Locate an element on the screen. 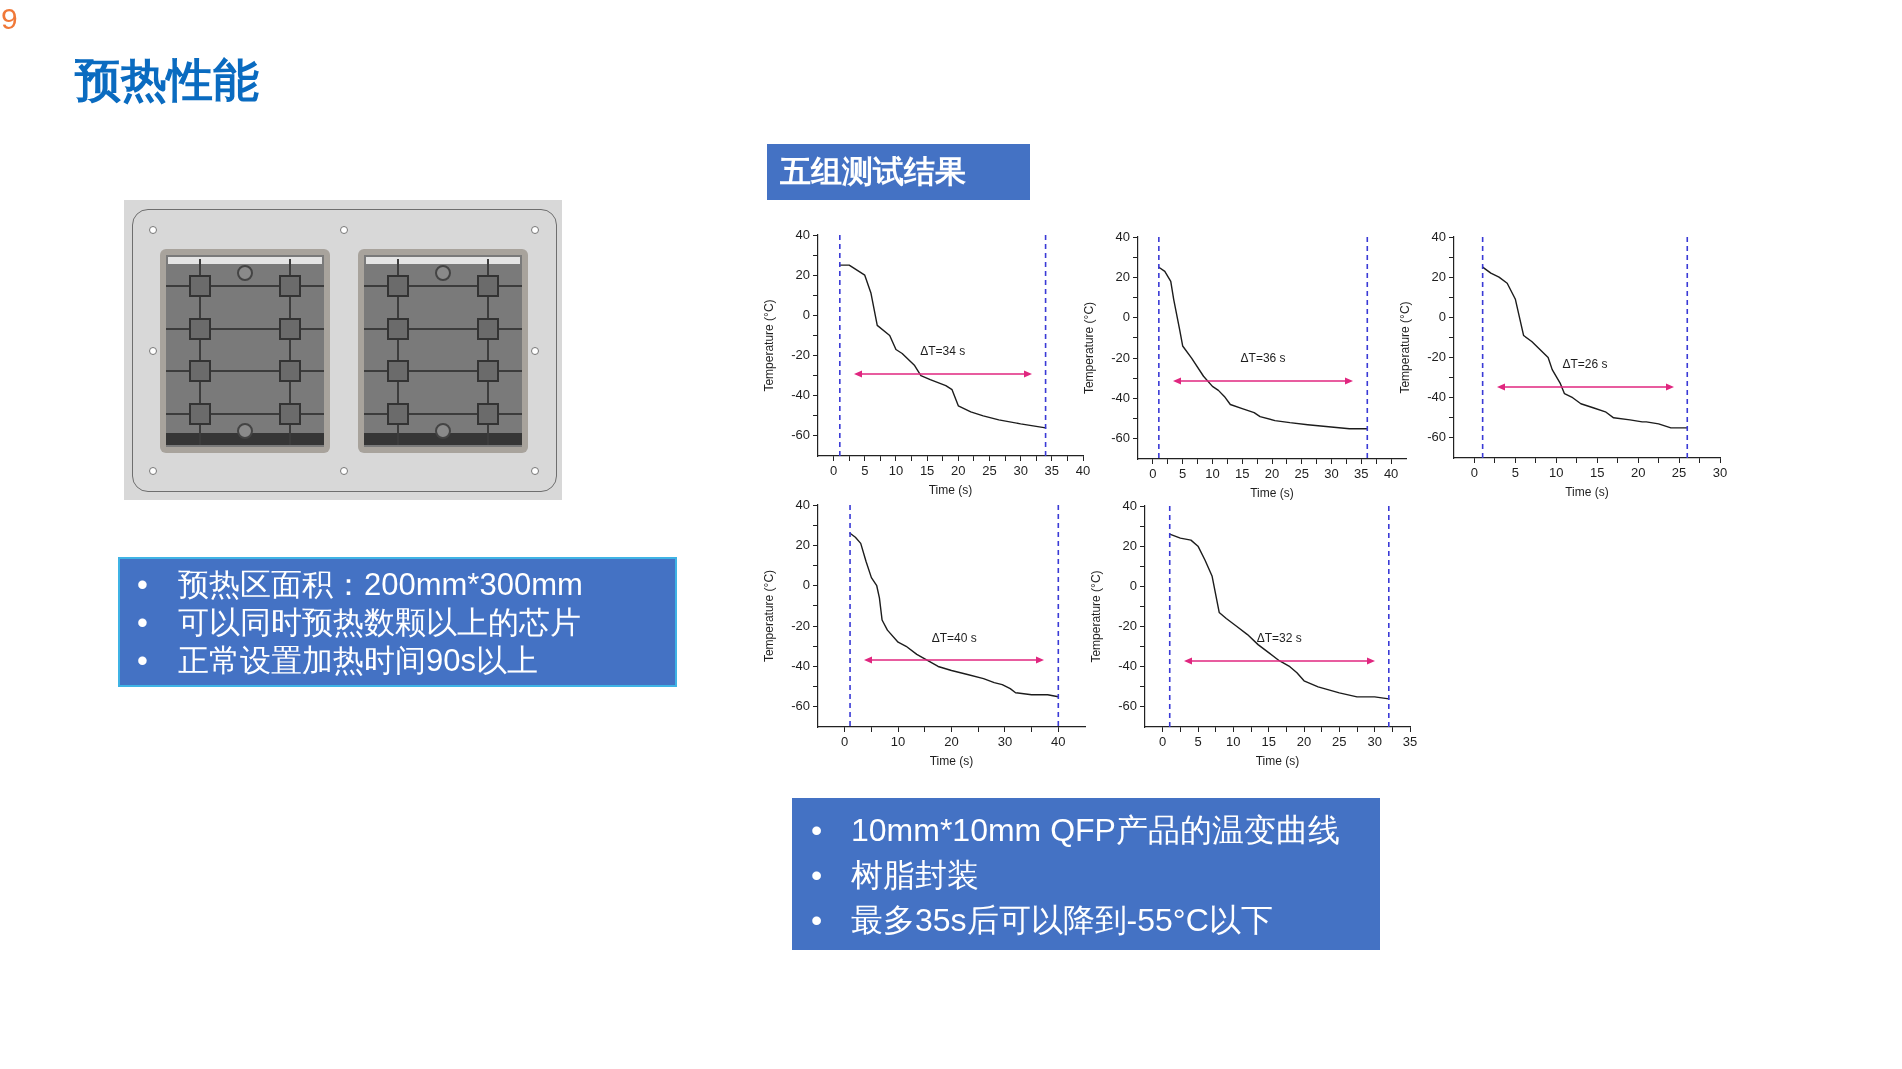  annotation: ΔT=34 s is located at coordinates (943, 351).